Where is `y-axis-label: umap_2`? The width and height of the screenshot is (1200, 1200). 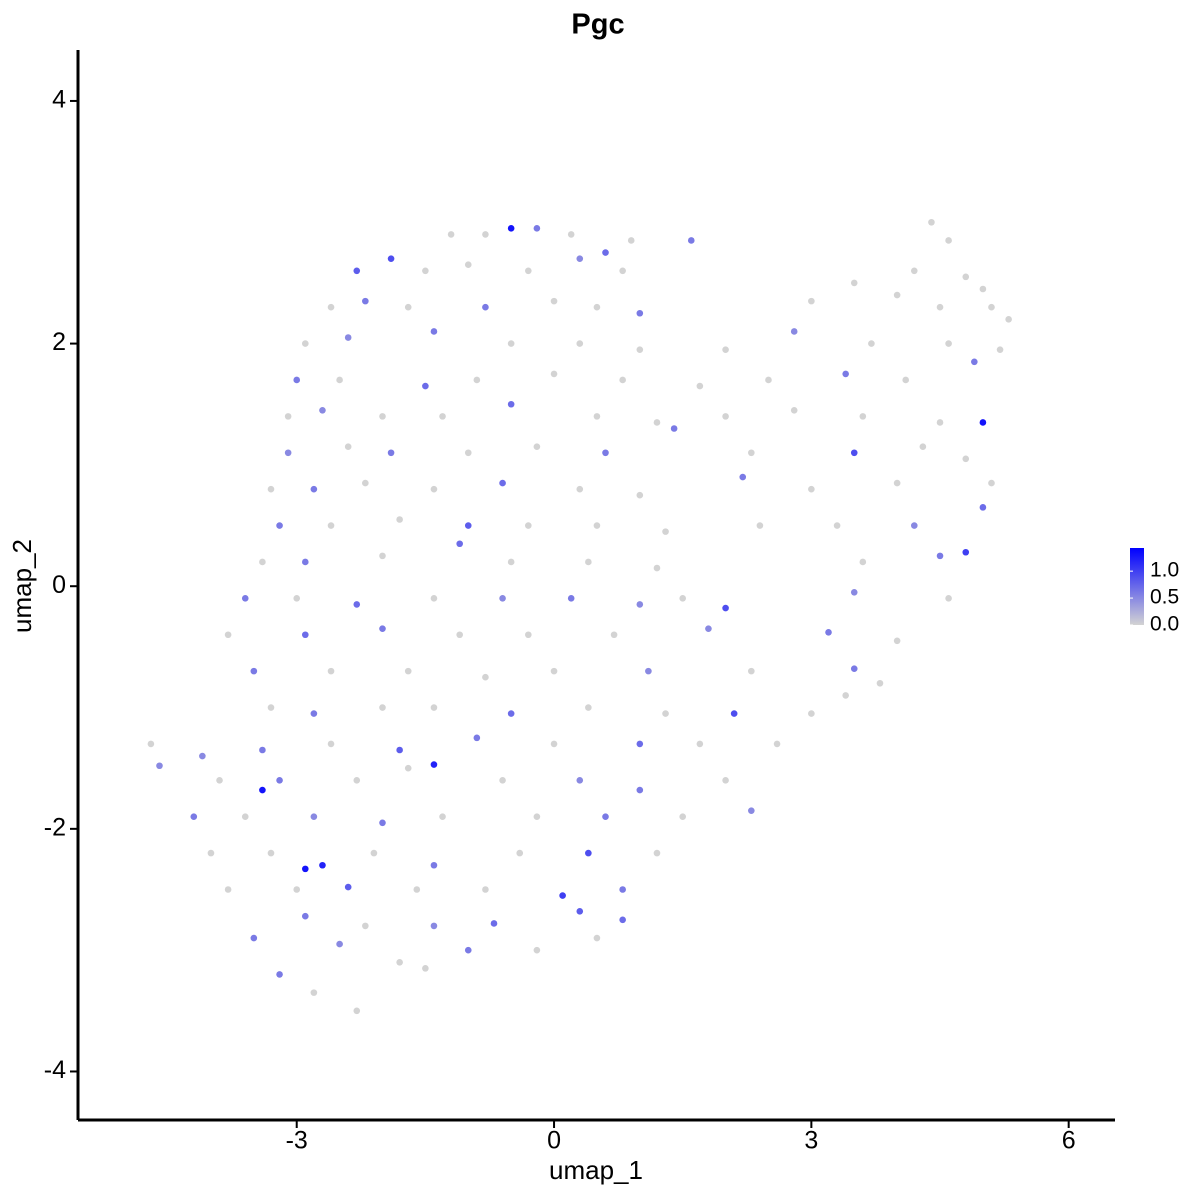
y-axis-label: umap_2 is located at coordinates (22, 586).